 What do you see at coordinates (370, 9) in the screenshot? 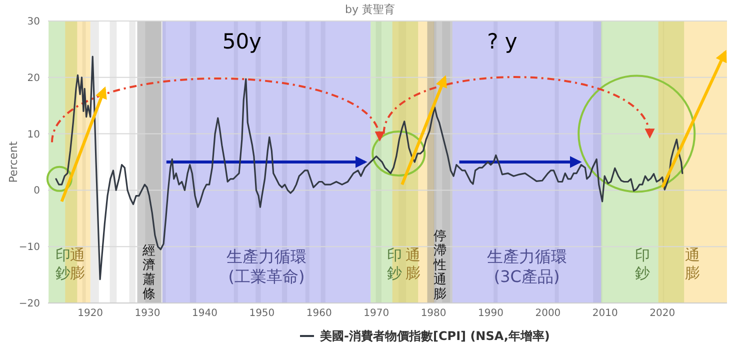
I see `chart-subtitle: by 黃聖育` at bounding box center [370, 9].